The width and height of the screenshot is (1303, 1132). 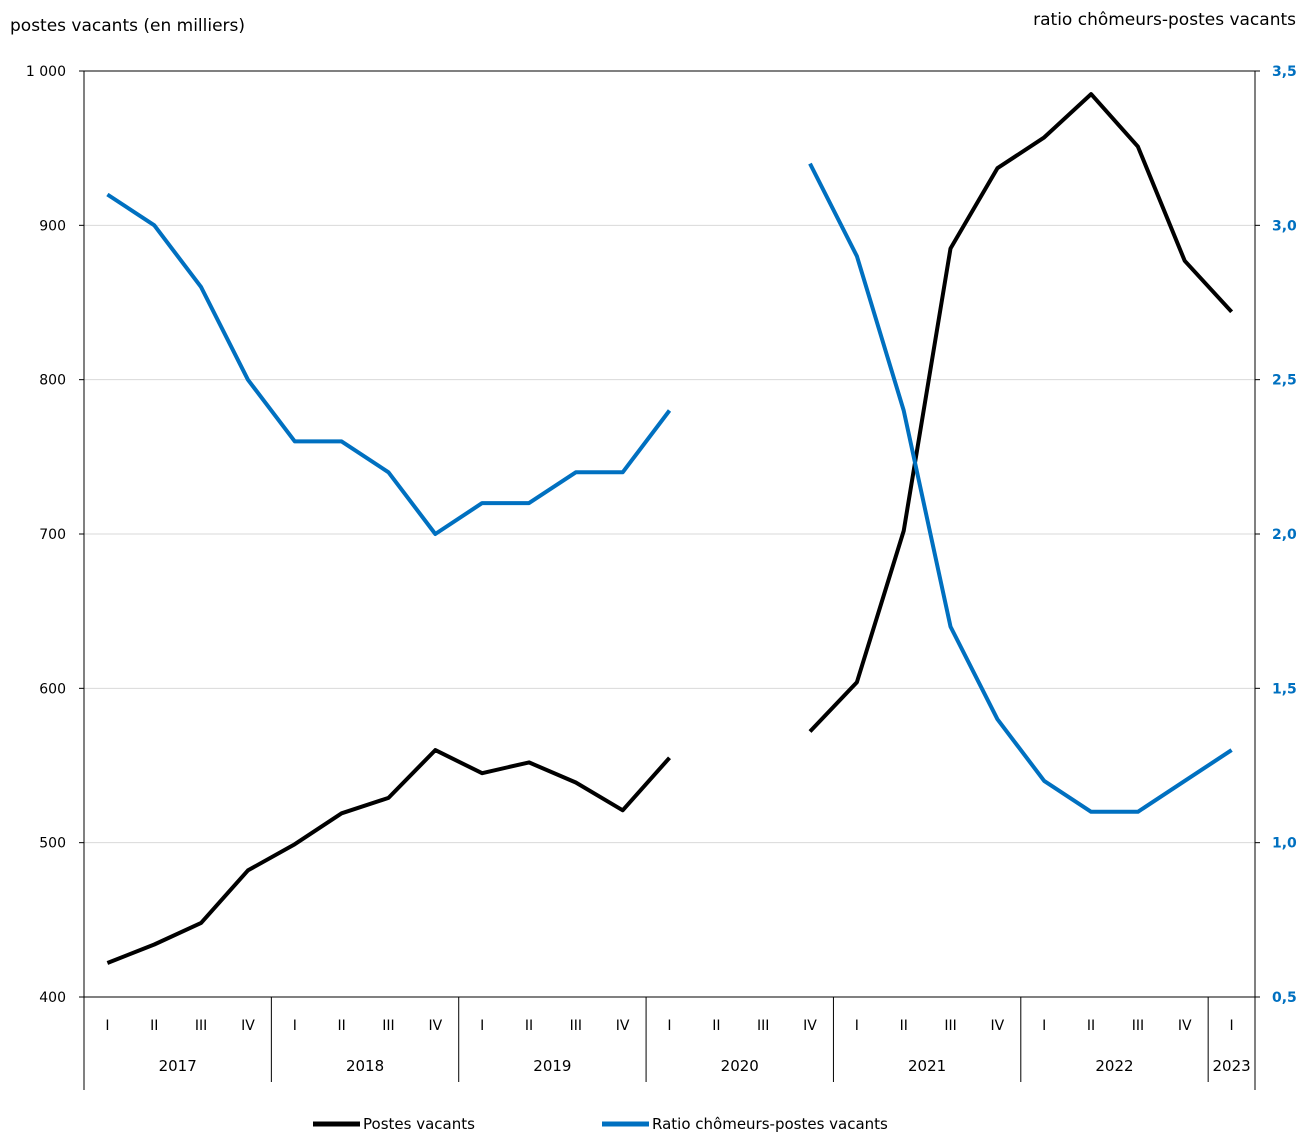 I want to click on left-tick-label: 600, so click(x=52, y=689).